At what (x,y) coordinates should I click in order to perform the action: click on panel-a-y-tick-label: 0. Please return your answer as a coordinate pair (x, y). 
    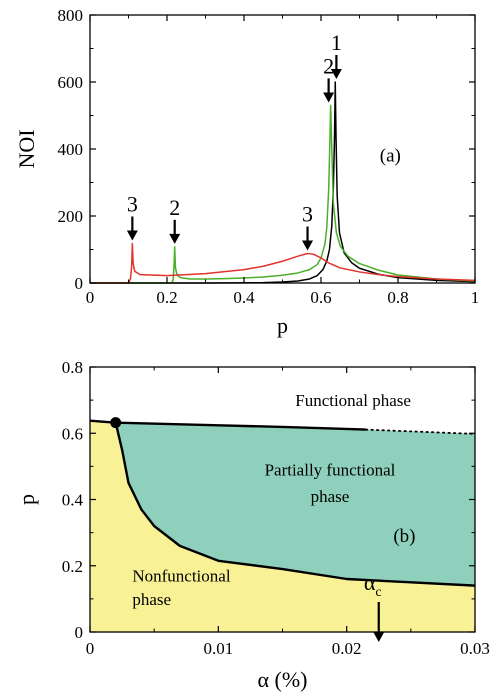
    Looking at the image, I should click on (79, 283).